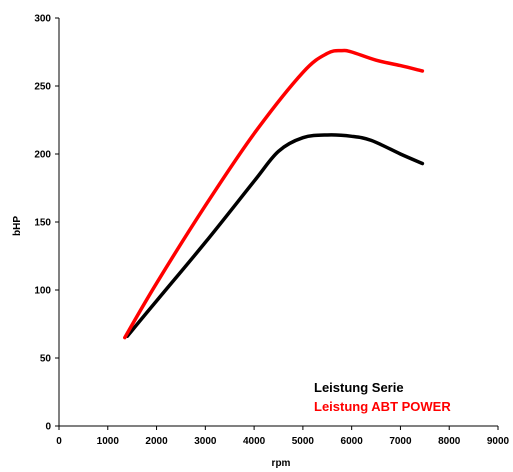 The height and width of the screenshot is (472, 513). Describe the element at coordinates (449, 441) in the screenshot. I see `x-tick-label: 8000` at that location.